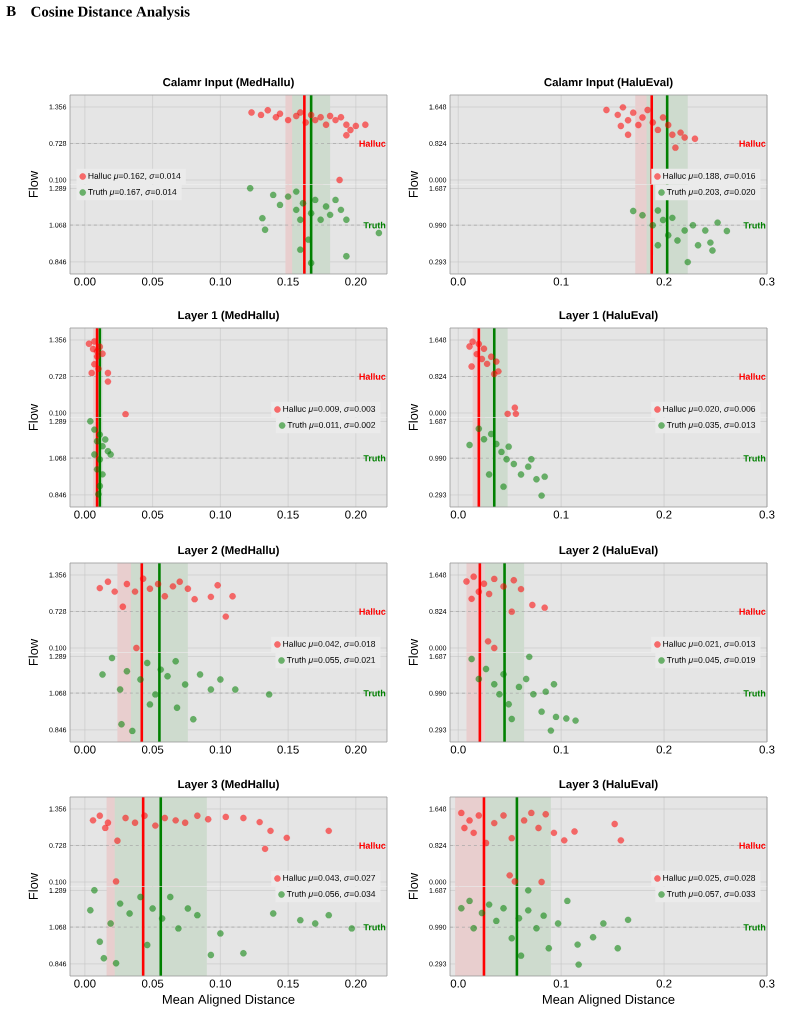  What do you see at coordinates (374, 927) in the screenshot?
I see `ref-line-label: Truth` at bounding box center [374, 927].